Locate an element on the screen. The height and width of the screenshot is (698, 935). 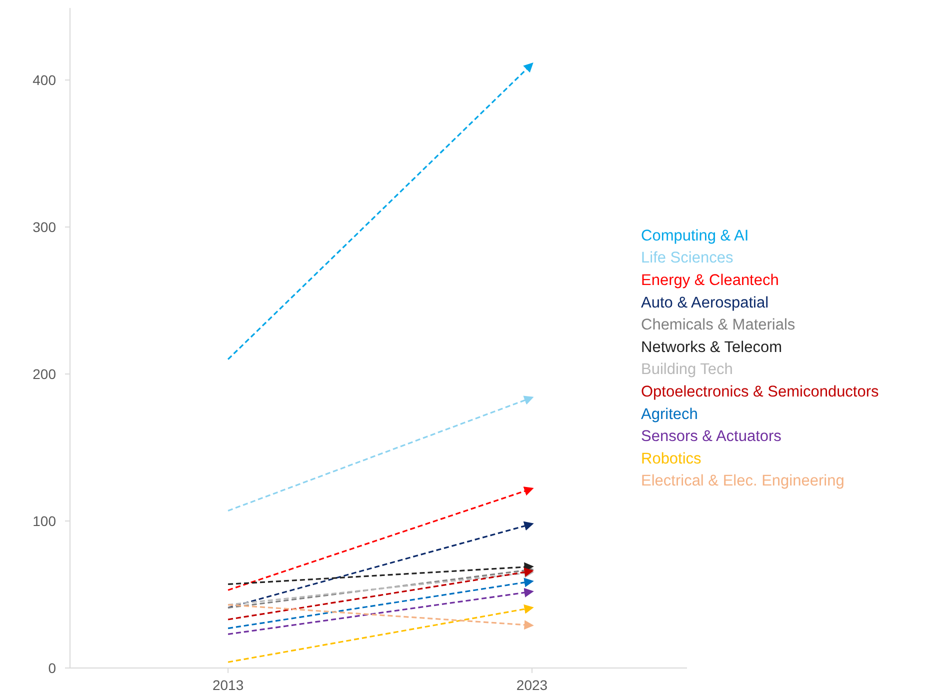
text: Sensors & Actuators is located at coordinates (711, 437).